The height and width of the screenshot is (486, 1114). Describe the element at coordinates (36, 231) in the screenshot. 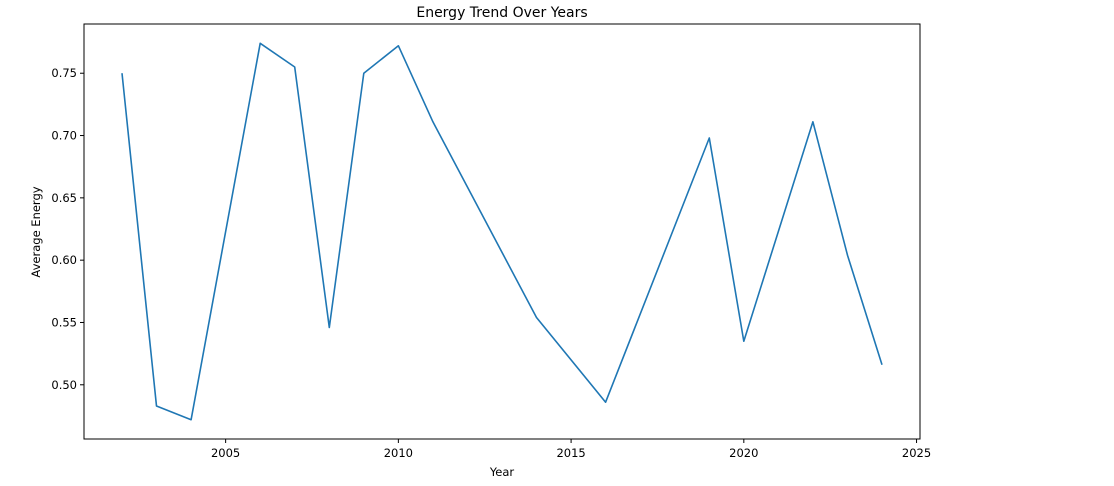

I see `y-axis-label: Average Energy` at that location.